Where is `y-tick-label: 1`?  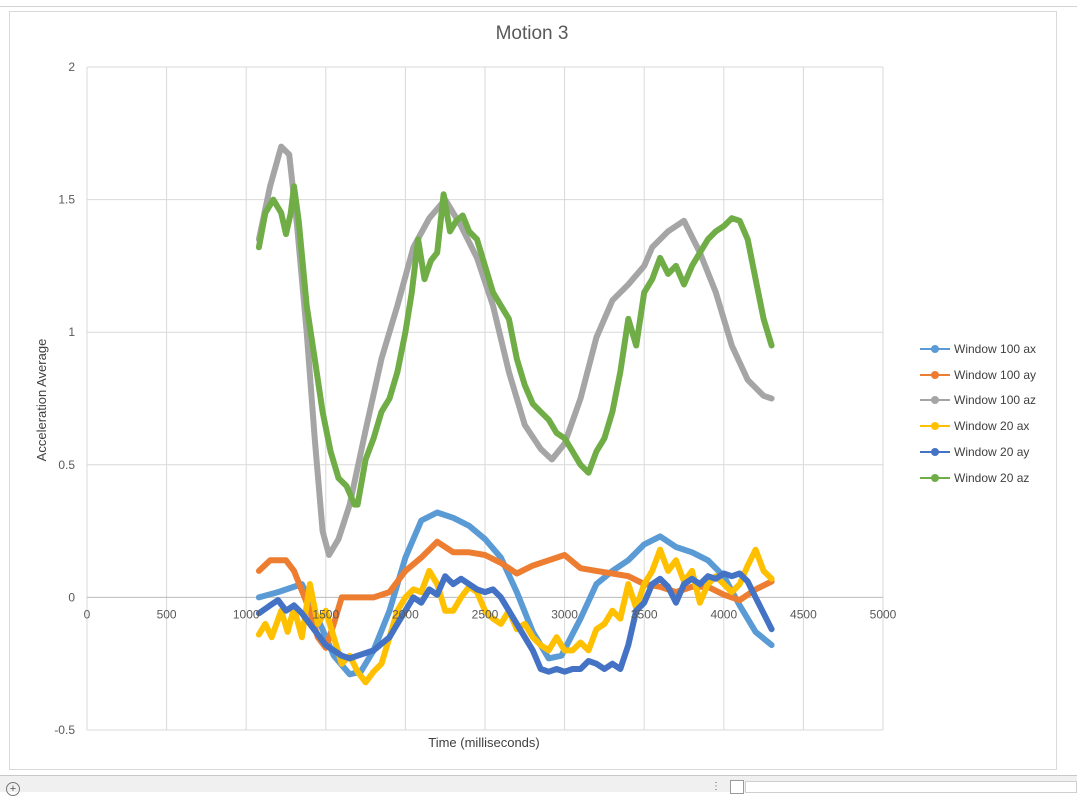 y-tick-label: 1 is located at coordinates (71, 332).